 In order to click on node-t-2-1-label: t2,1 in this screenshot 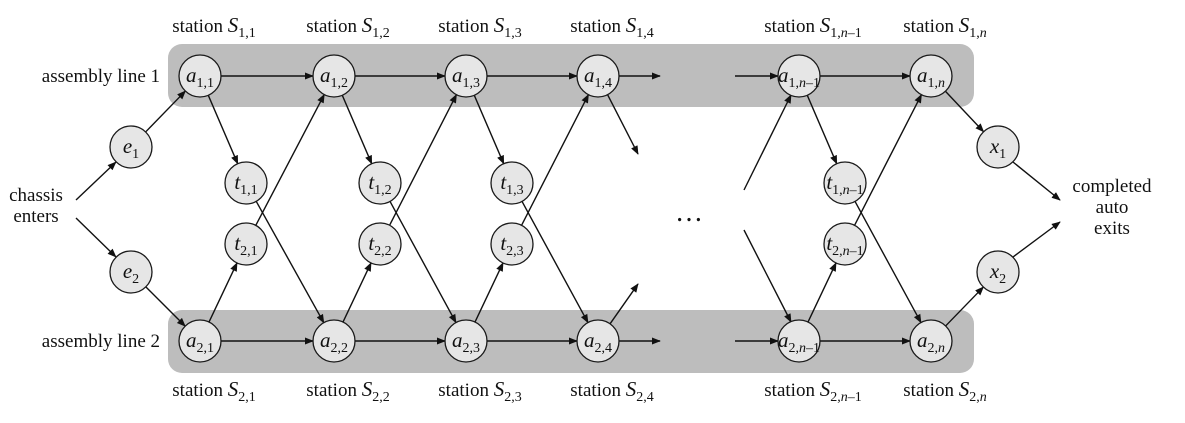, I will do `click(245, 245)`.